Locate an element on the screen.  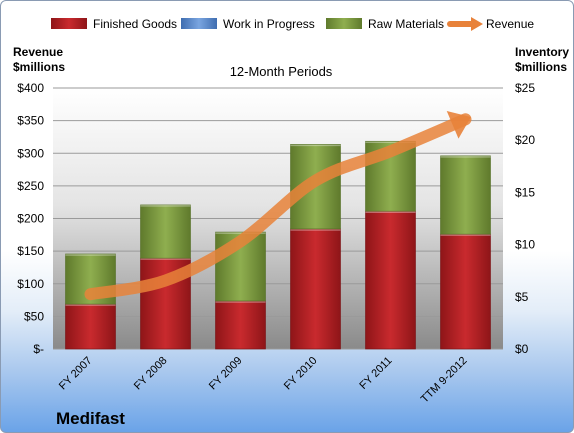
legend-swatch-raw-materials is located at coordinates (344, 23).